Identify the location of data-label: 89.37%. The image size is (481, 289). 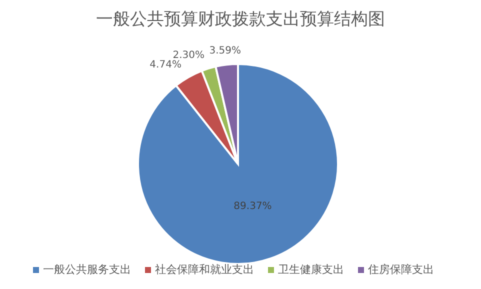
(253, 206).